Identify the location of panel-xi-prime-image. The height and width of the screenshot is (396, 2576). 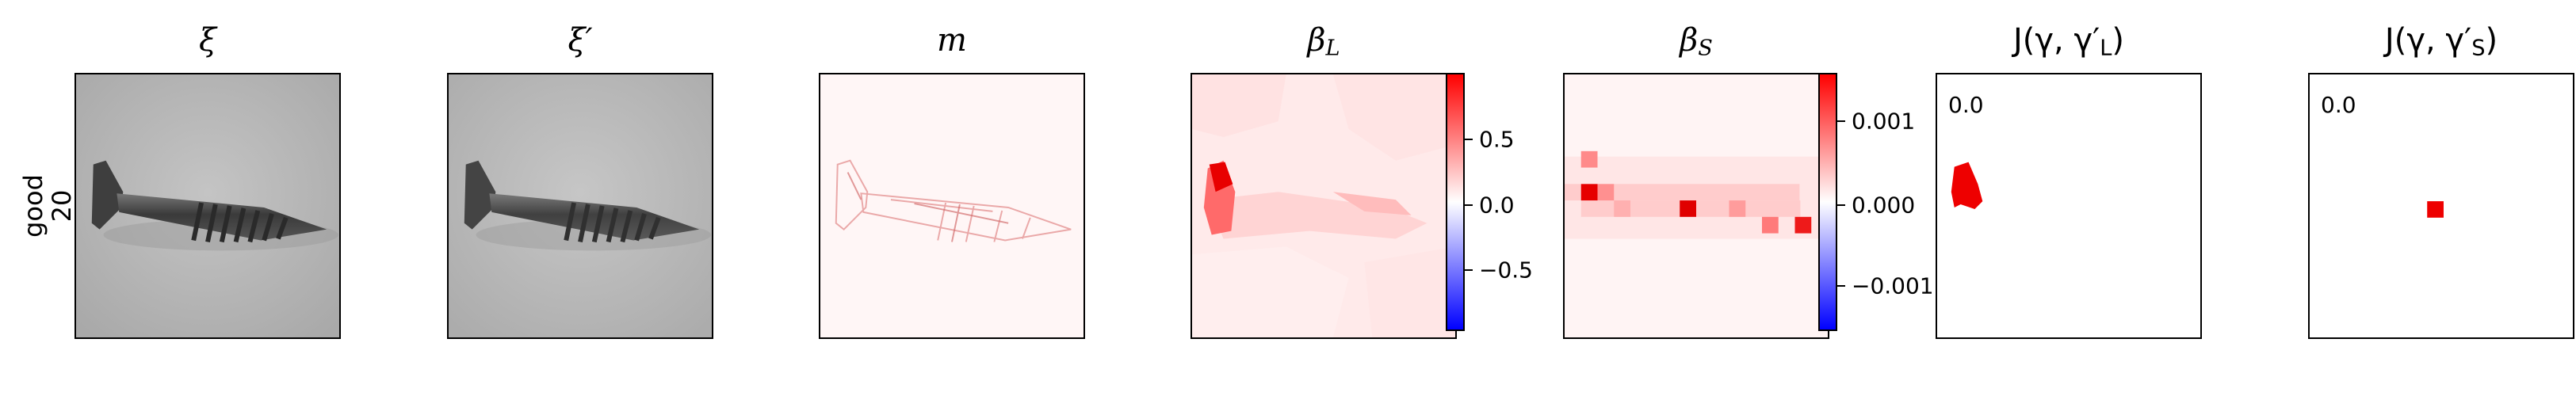
(580, 206).